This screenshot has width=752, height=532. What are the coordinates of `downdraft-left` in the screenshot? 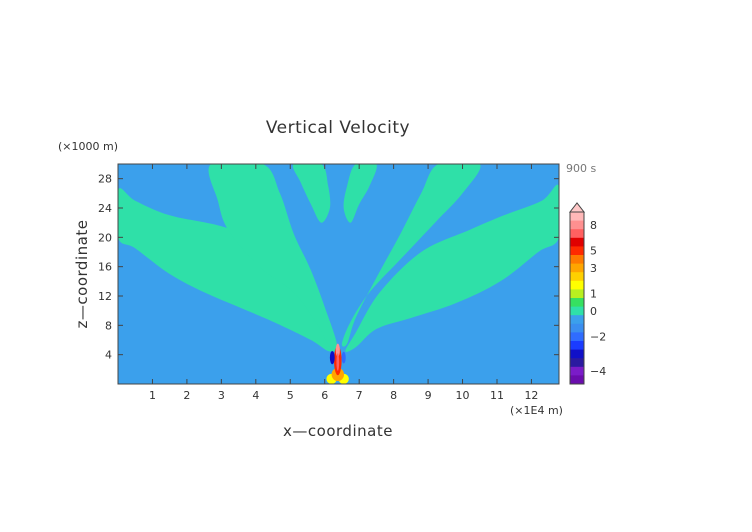 It's located at (332, 358).